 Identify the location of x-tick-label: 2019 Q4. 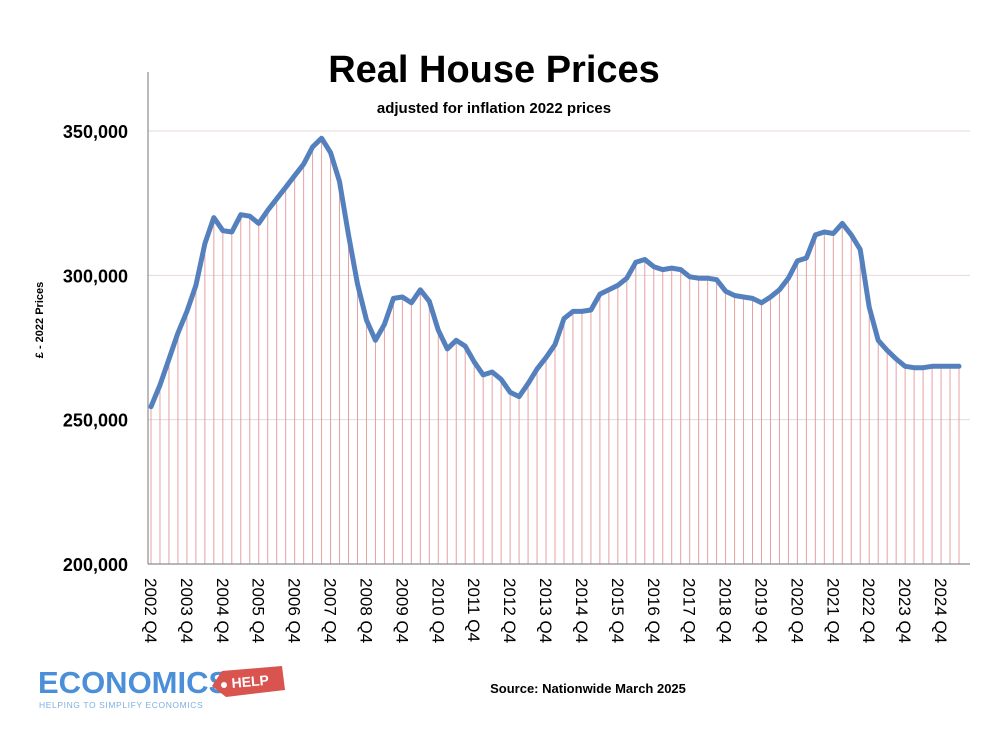
(760, 610).